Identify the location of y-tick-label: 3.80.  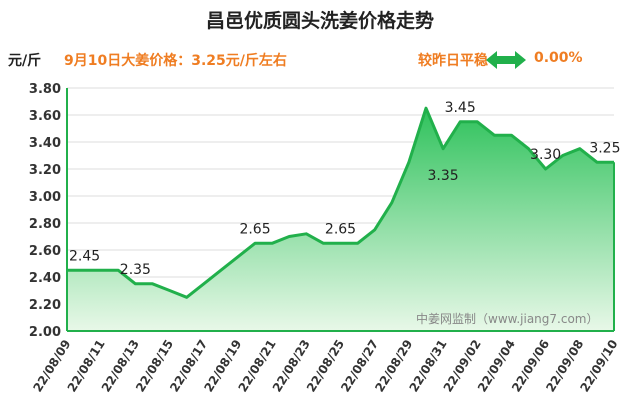
(45, 89).